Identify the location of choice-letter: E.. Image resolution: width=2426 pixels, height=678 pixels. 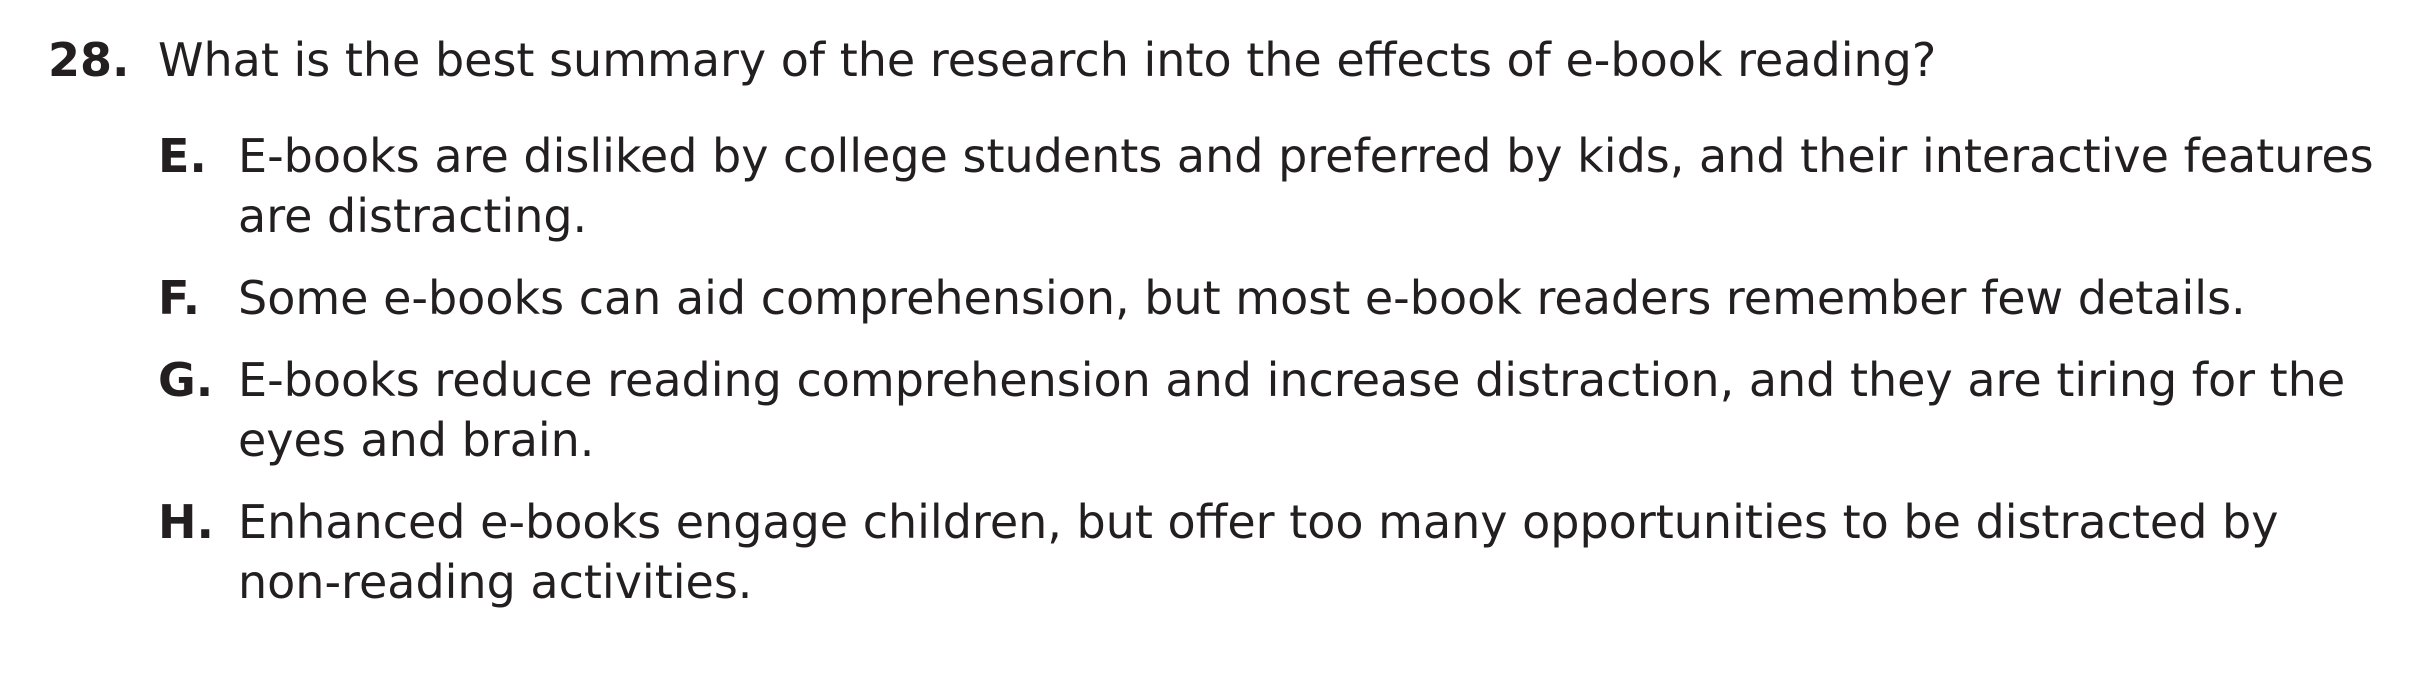
(182, 156).